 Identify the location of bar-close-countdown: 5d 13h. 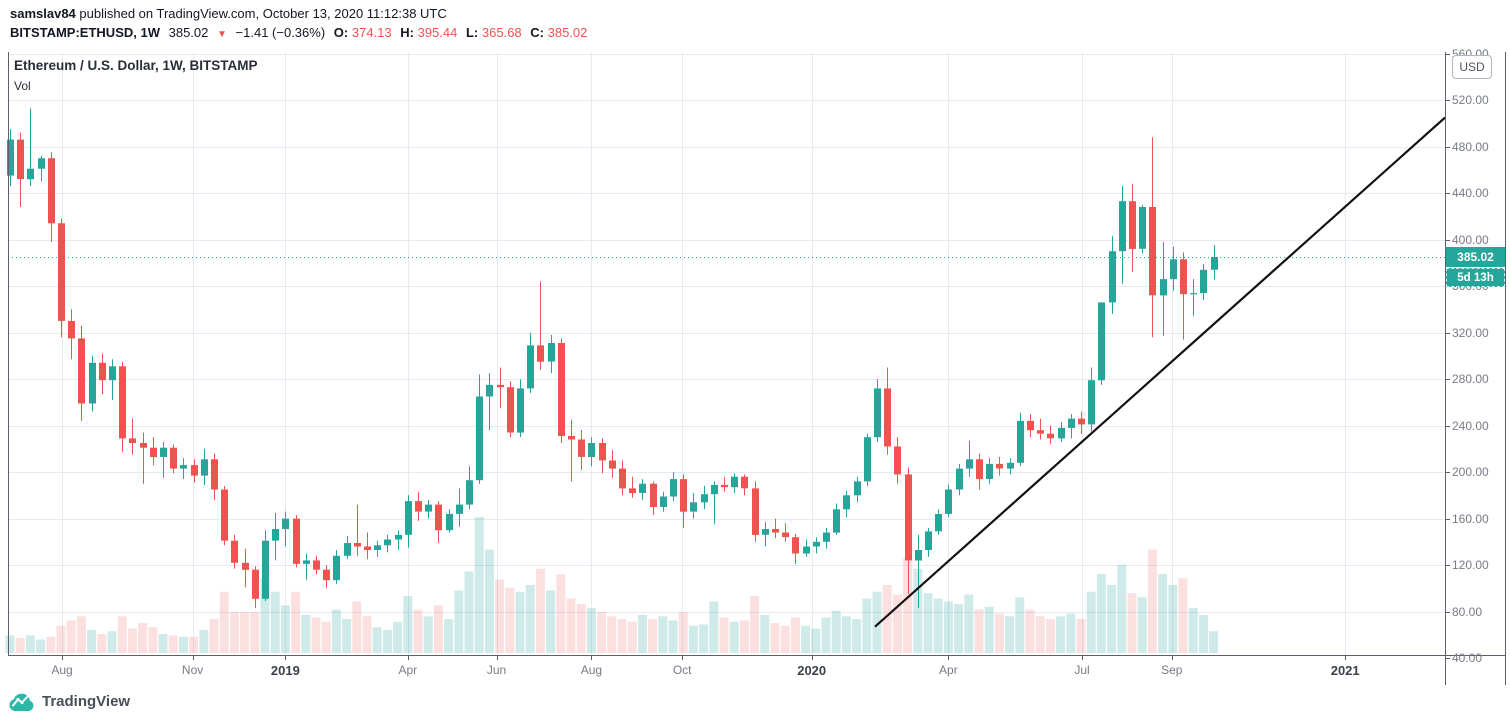
(1475, 277).